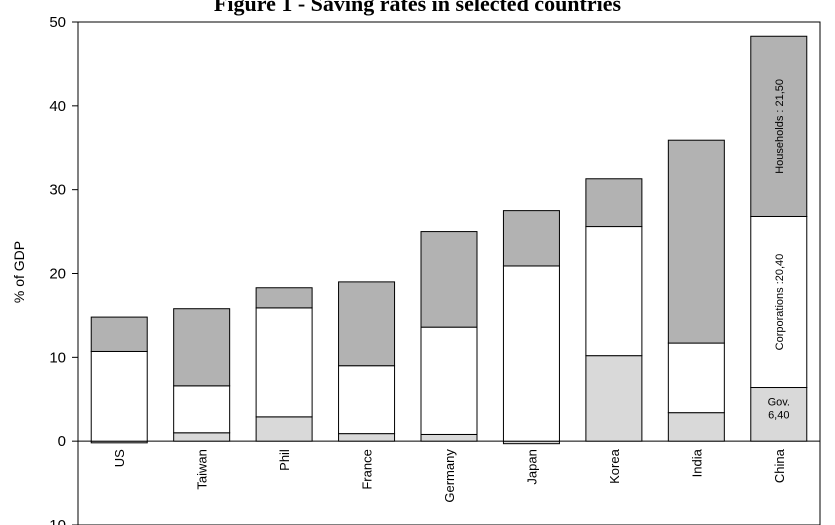  What do you see at coordinates (696, 427) in the screenshot?
I see `bar-gov-india` at bounding box center [696, 427].